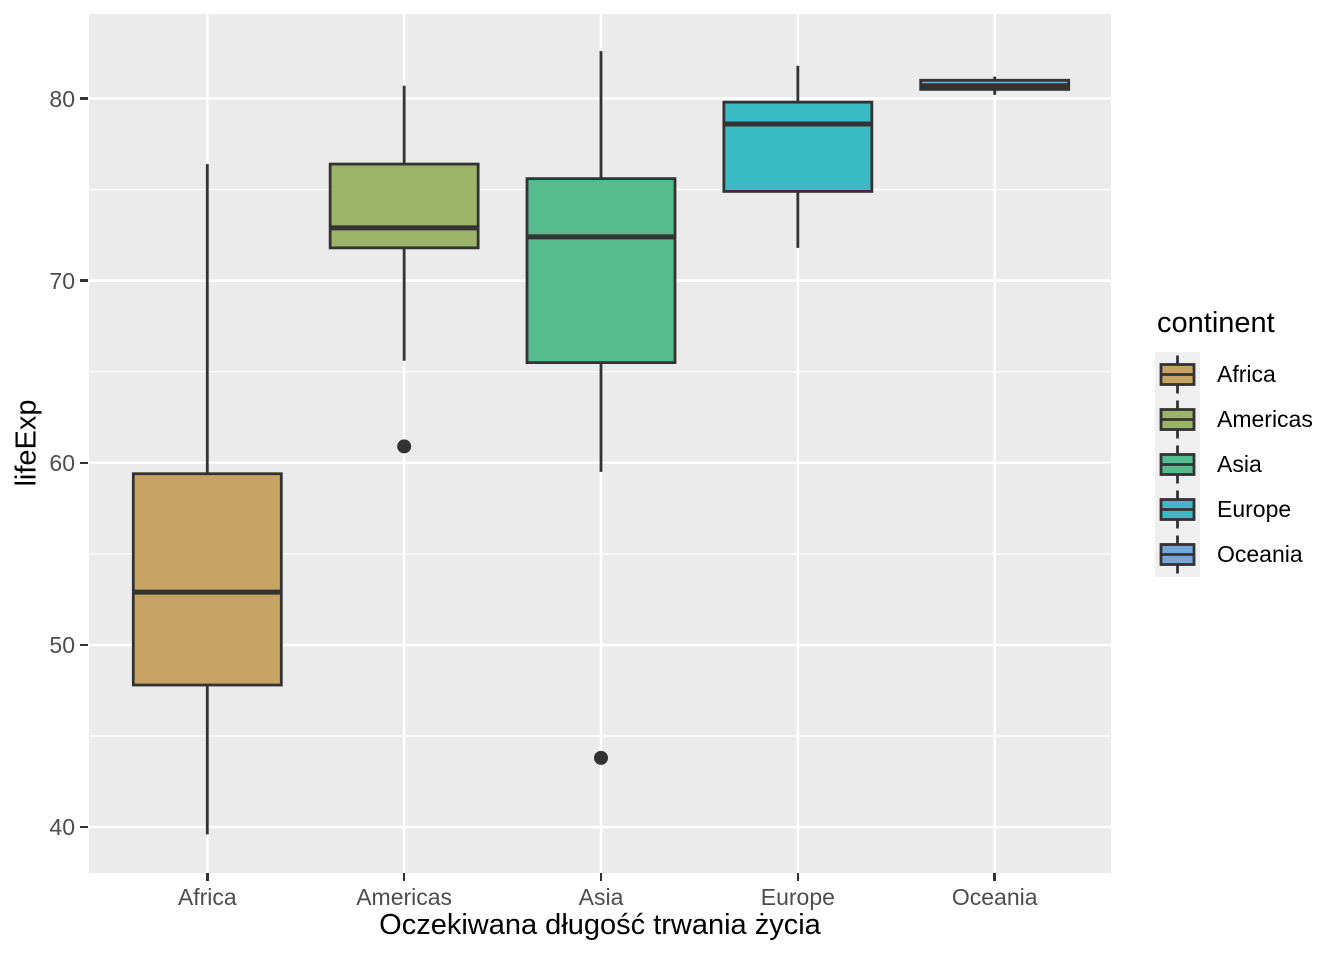 The width and height of the screenshot is (1344, 960). I want to click on legend-item-europe: Europe, so click(1234, 509).